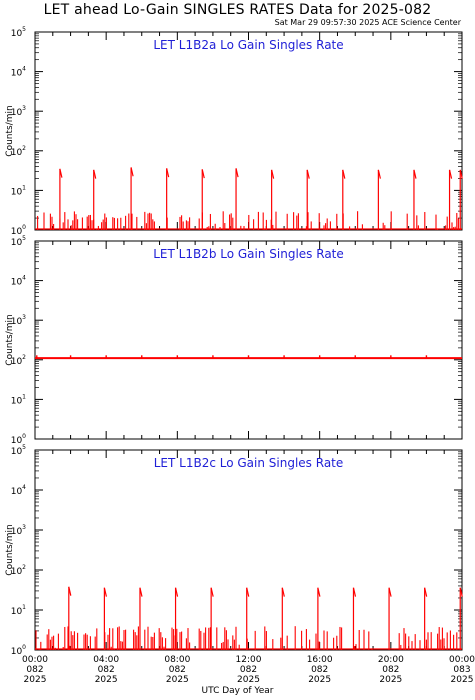 The height and width of the screenshot is (700, 475). I want to click on panel-title: LET L1B2c Lo Gain Singles Rate, so click(249, 463).